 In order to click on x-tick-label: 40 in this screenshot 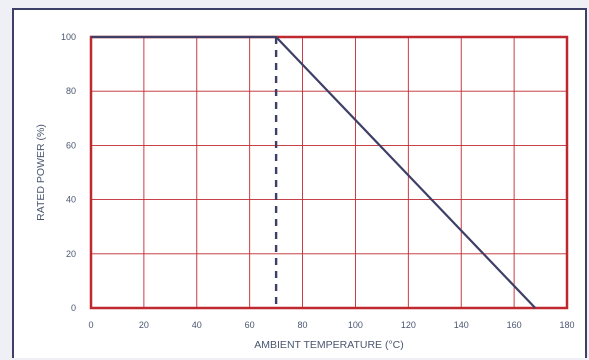, I will do `click(197, 325)`.